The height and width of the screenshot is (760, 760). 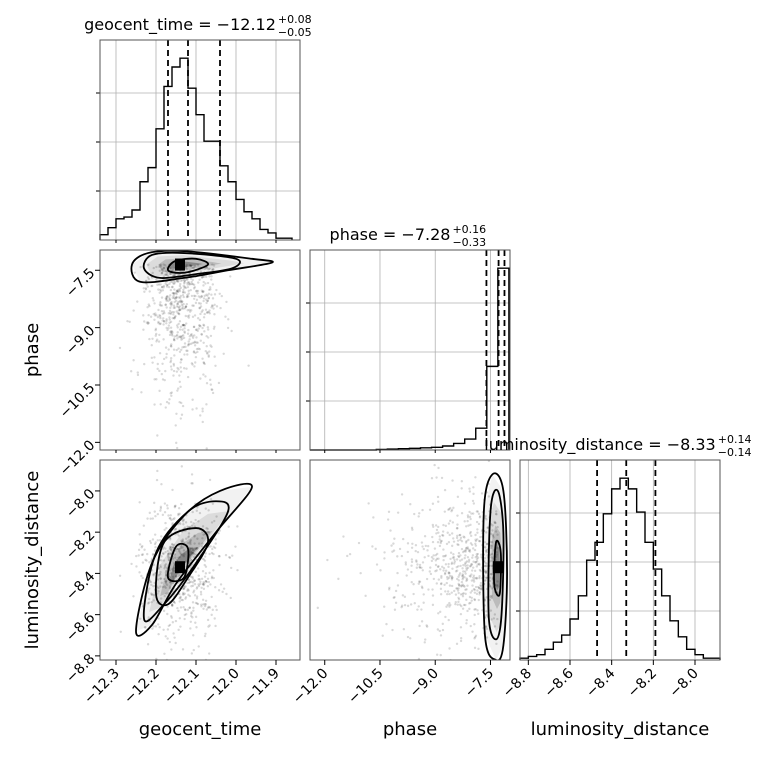 I want to click on title-upper-error: +0.08, so click(x=295, y=19).